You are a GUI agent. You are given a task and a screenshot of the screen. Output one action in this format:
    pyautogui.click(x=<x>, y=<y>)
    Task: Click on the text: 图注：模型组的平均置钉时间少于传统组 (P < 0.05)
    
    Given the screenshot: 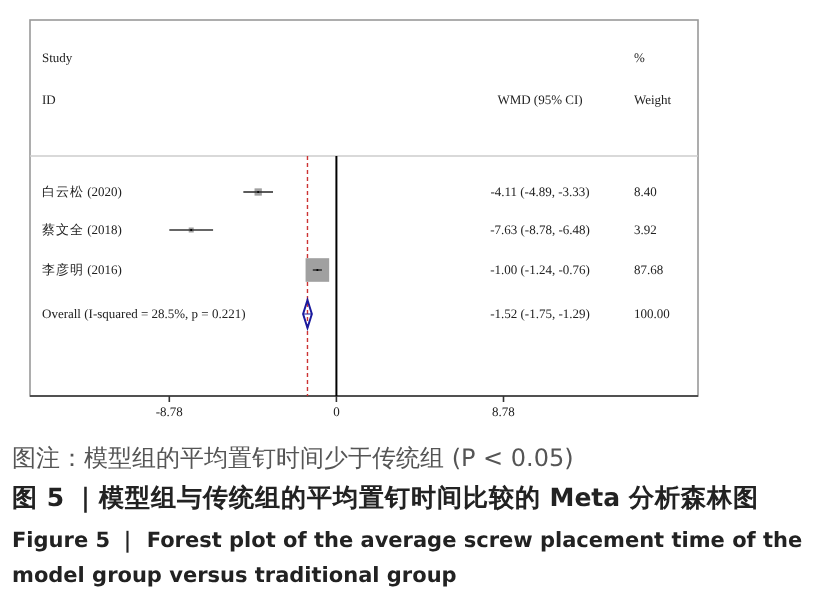 What is the action you would take?
    pyautogui.click(x=293, y=458)
    